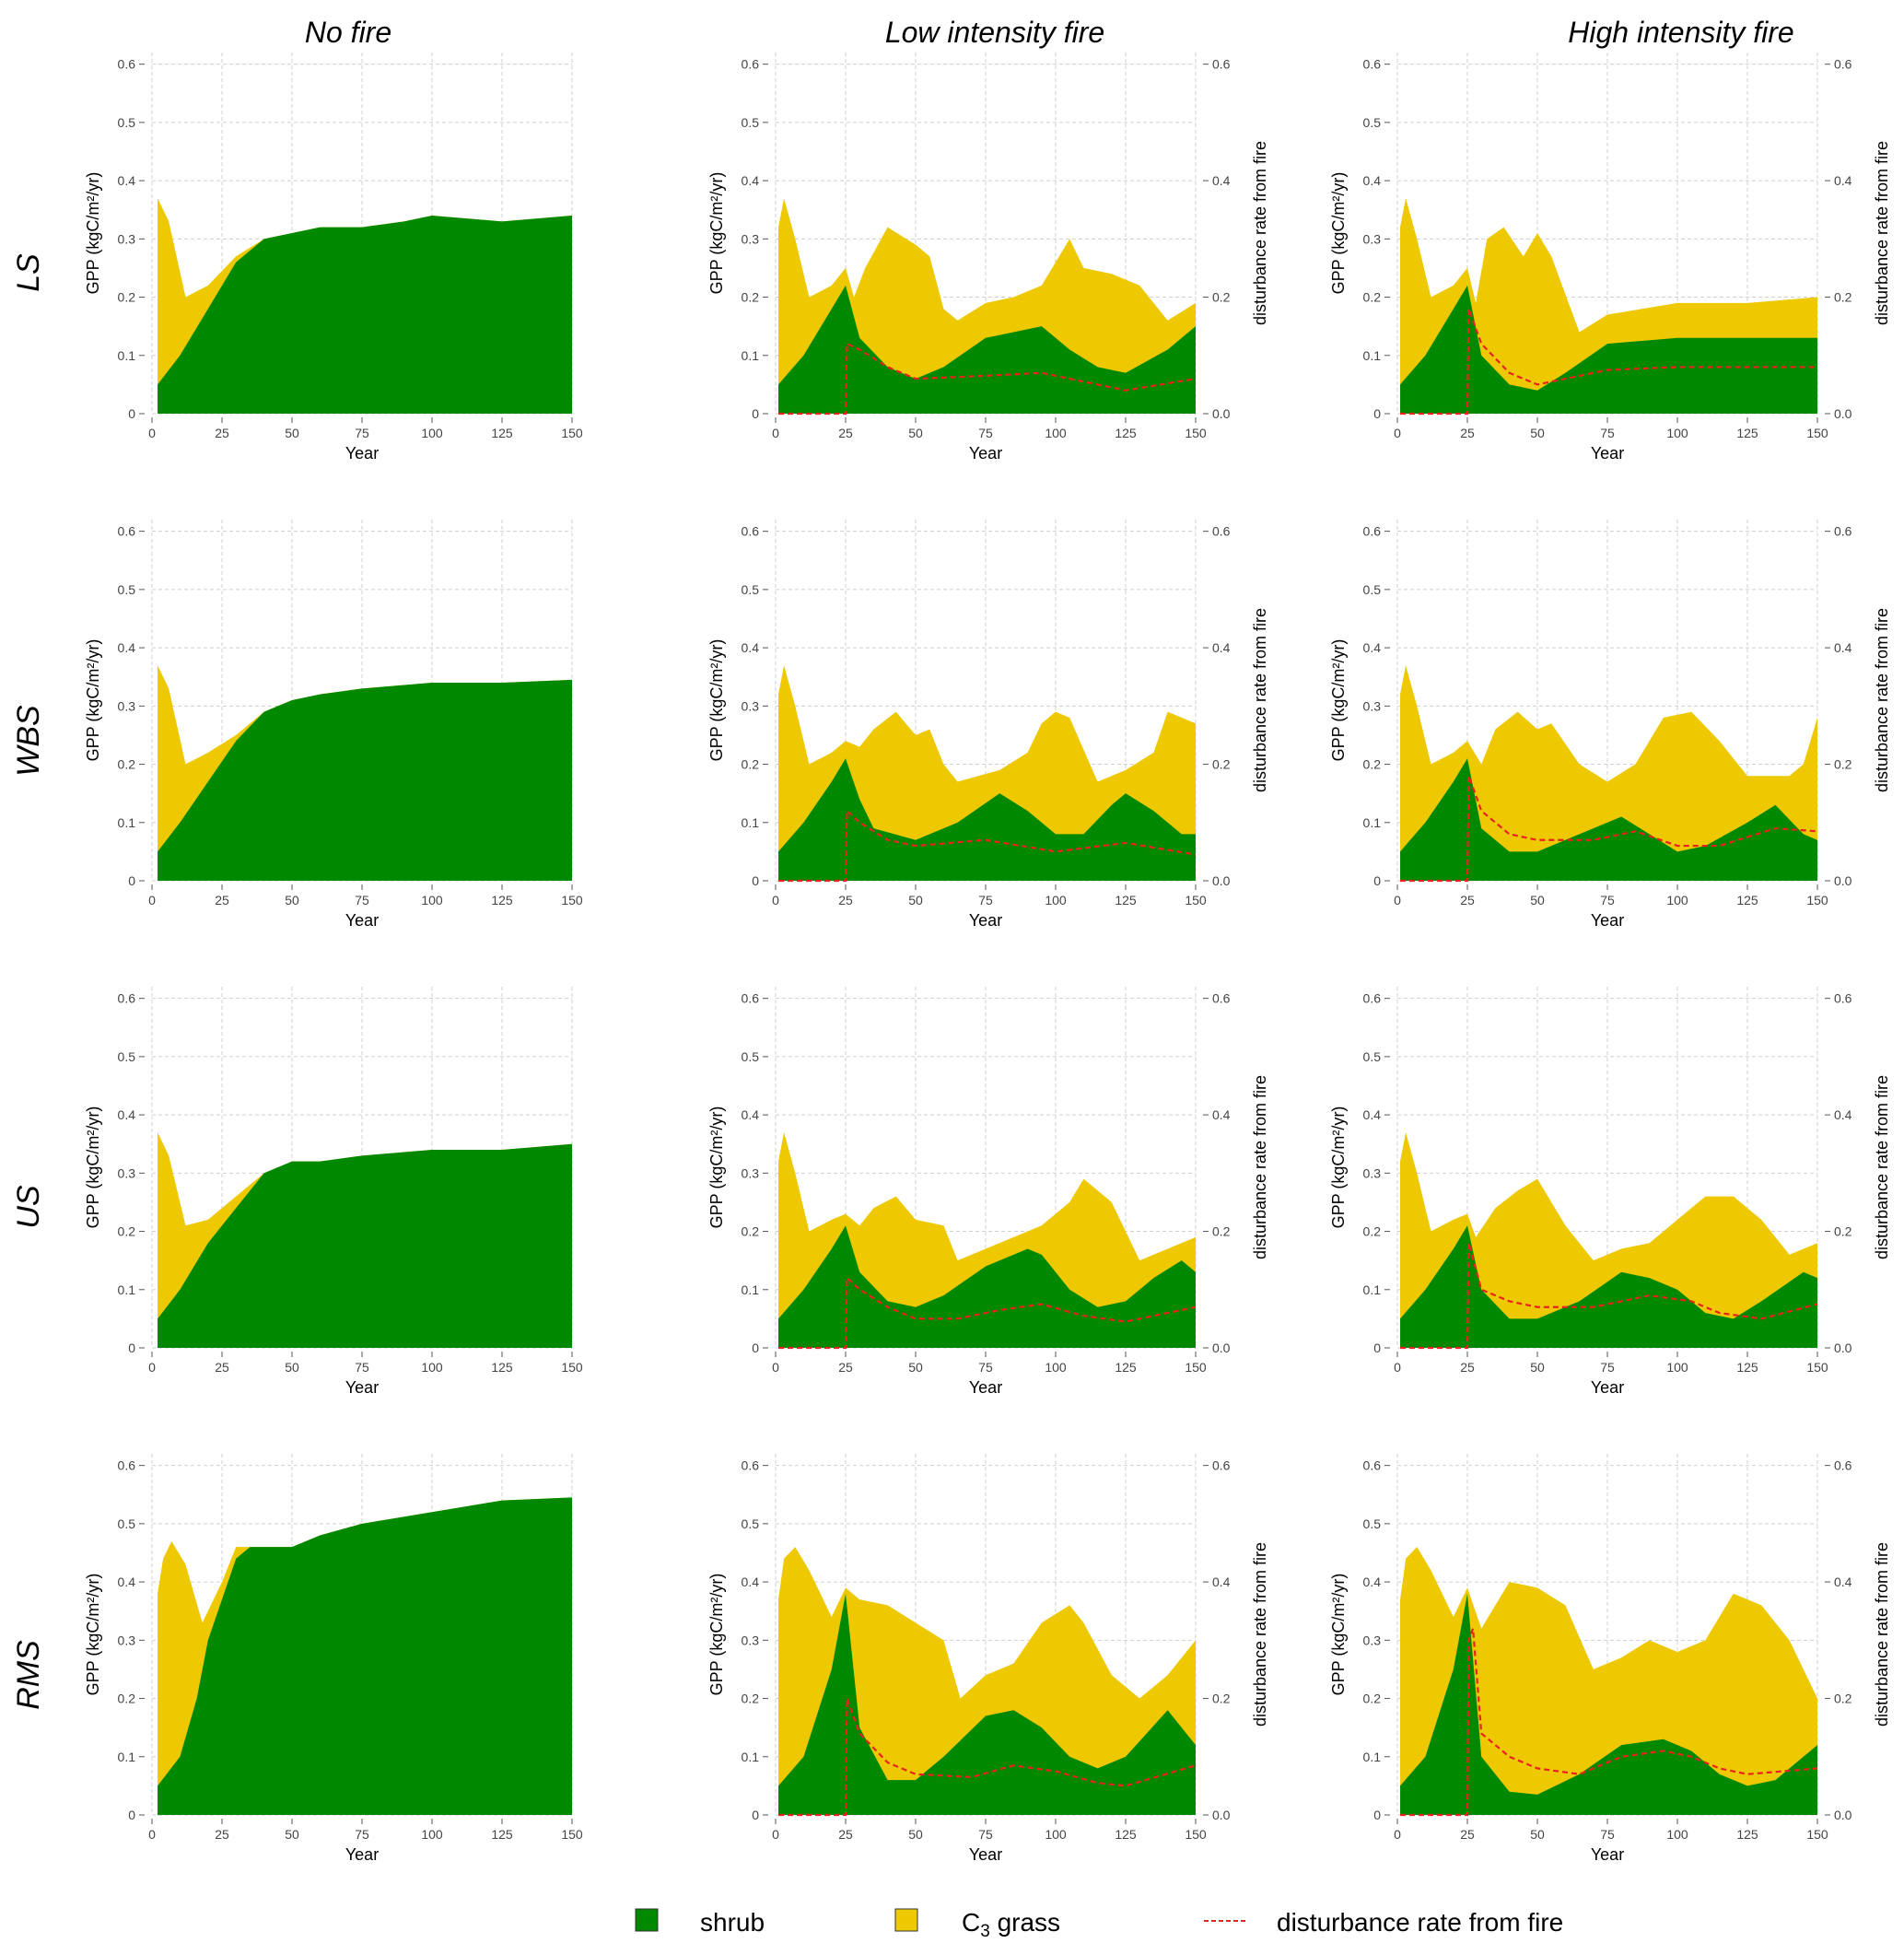 This screenshot has height=1955, width=1904. What do you see at coordinates (28, 1675) in the screenshot?
I see `row-title-rms: RMS` at bounding box center [28, 1675].